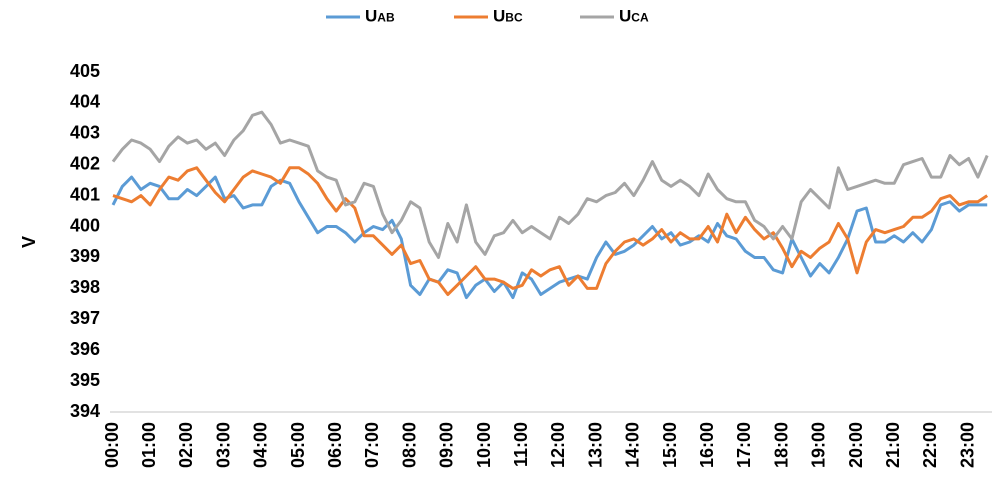  I want to click on y-tick-label: 395, so click(85, 380).